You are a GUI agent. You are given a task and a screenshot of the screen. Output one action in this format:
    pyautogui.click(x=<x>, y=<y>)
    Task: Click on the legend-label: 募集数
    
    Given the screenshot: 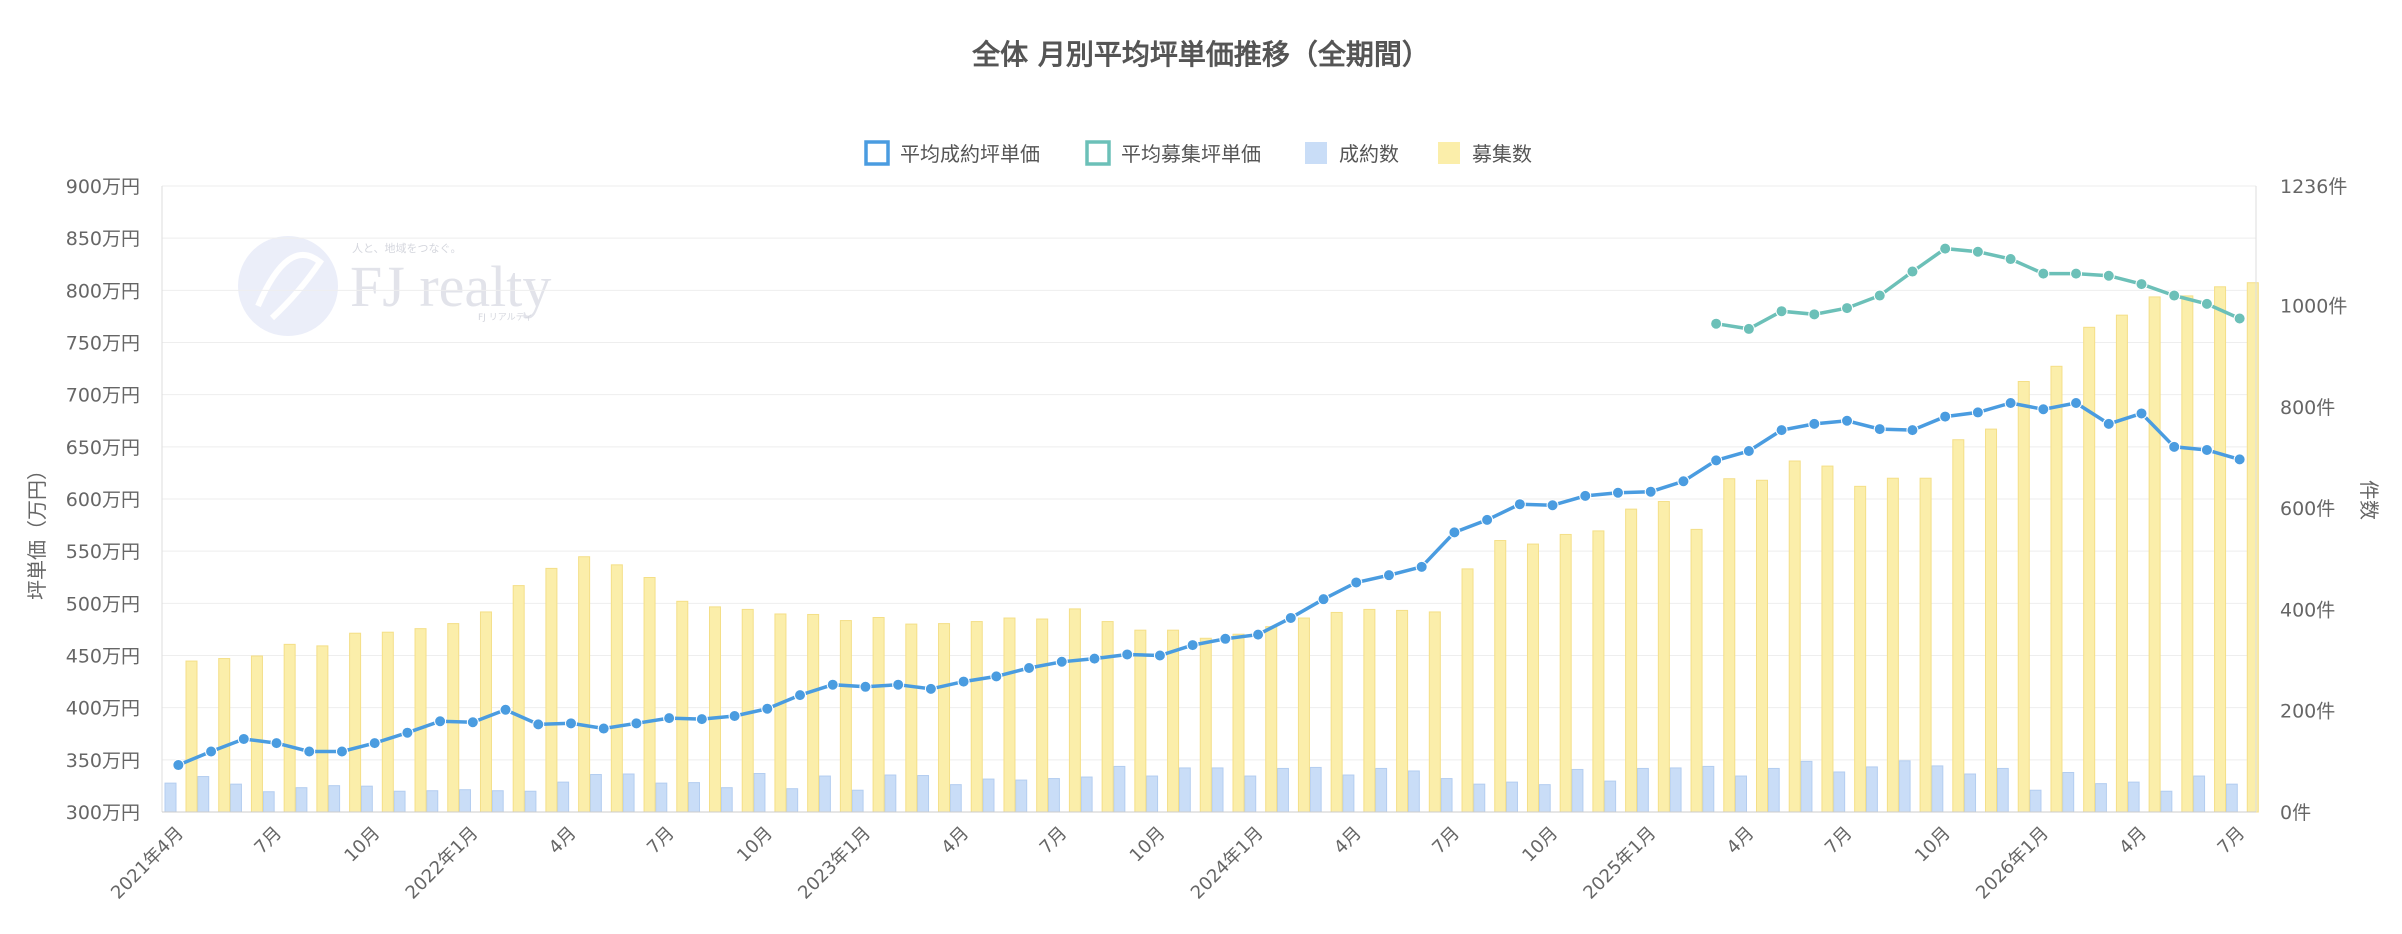 What is the action you would take?
    pyautogui.click(x=1502, y=154)
    